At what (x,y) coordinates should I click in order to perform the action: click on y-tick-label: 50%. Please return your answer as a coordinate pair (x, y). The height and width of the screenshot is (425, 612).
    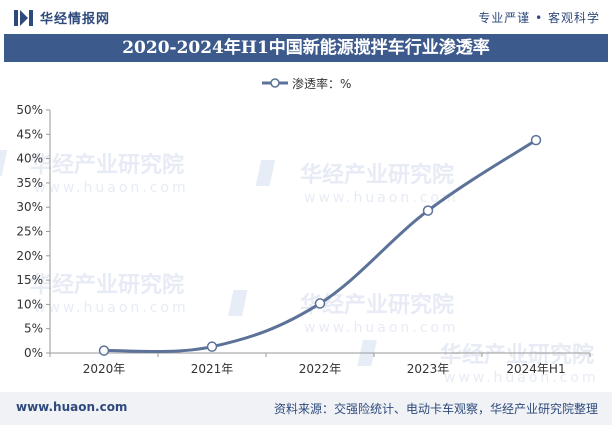
    Looking at the image, I should click on (29, 110).